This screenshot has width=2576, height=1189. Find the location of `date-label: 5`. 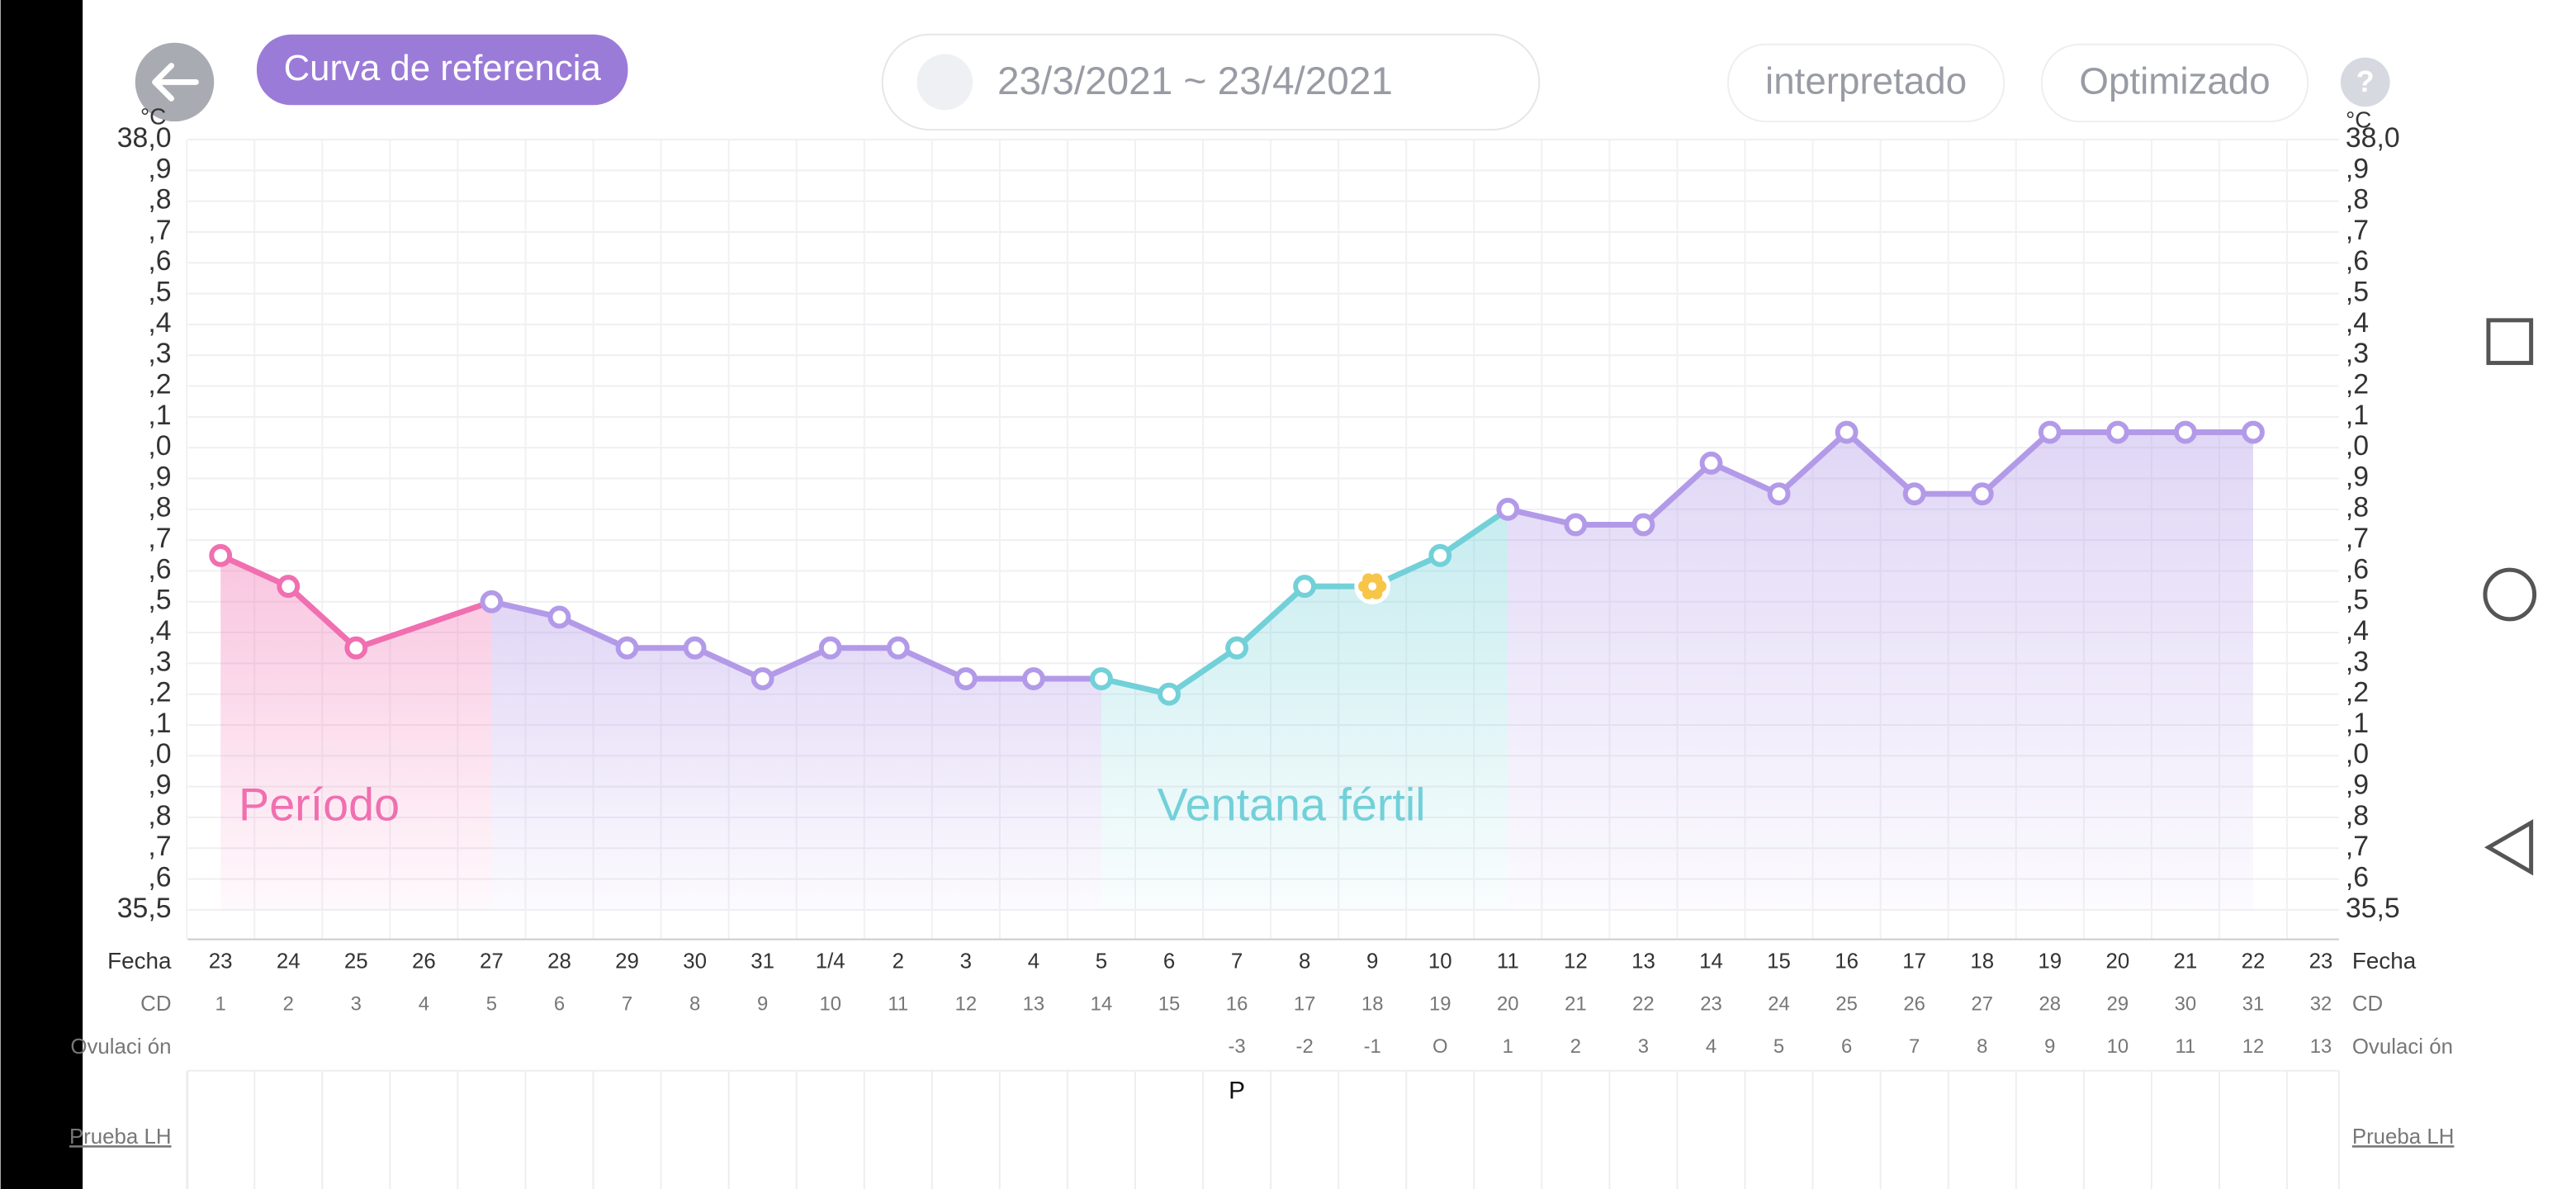

date-label: 5 is located at coordinates (1101, 961).